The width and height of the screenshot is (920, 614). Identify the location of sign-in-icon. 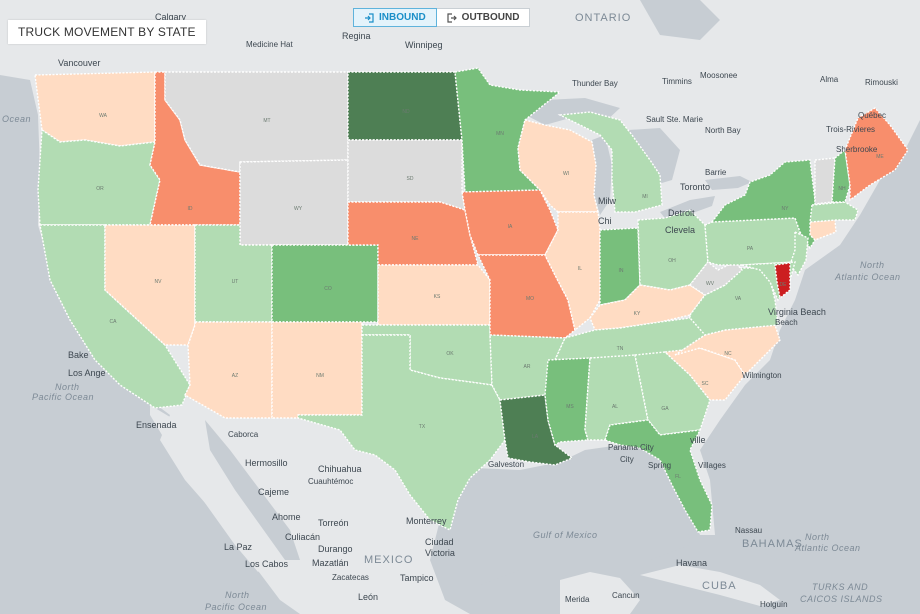
(369, 17).